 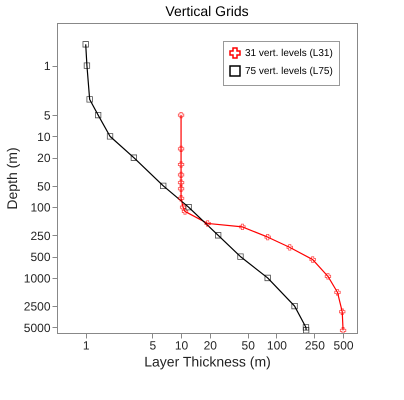 What do you see at coordinates (37, 278) in the screenshot?
I see `y-tick-label: 1000` at bounding box center [37, 278].